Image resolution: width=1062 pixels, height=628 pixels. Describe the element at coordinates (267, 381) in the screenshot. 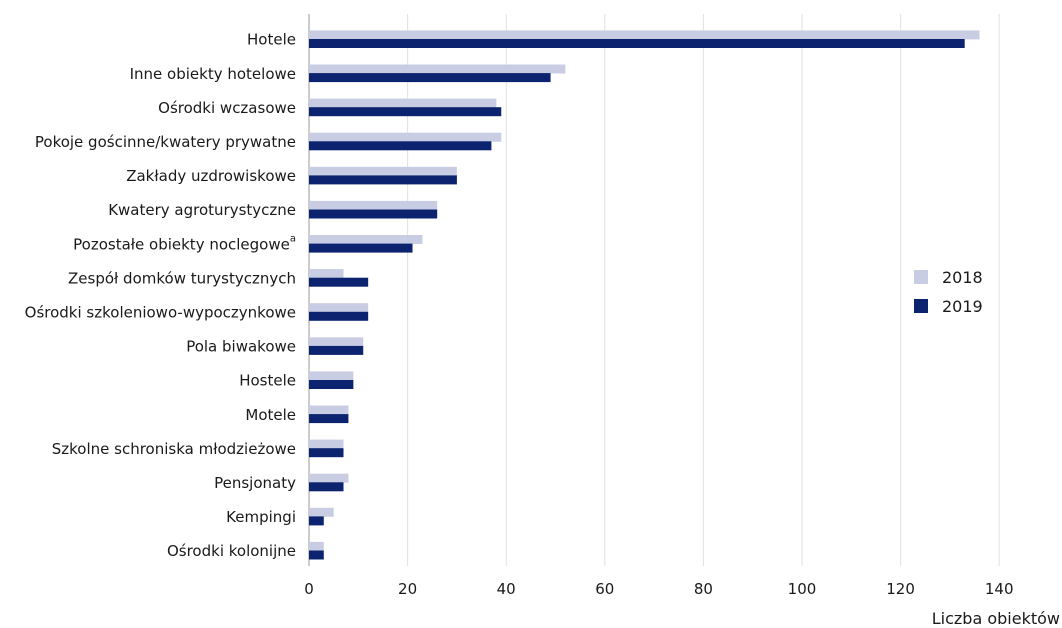

I see `category-label: Hostele` at that location.